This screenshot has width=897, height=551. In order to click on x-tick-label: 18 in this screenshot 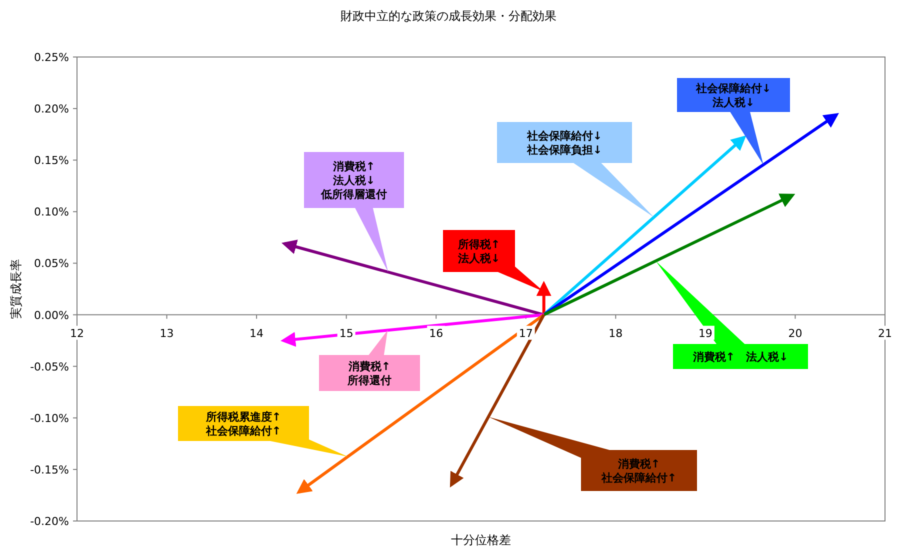, I will do `click(615, 333)`.